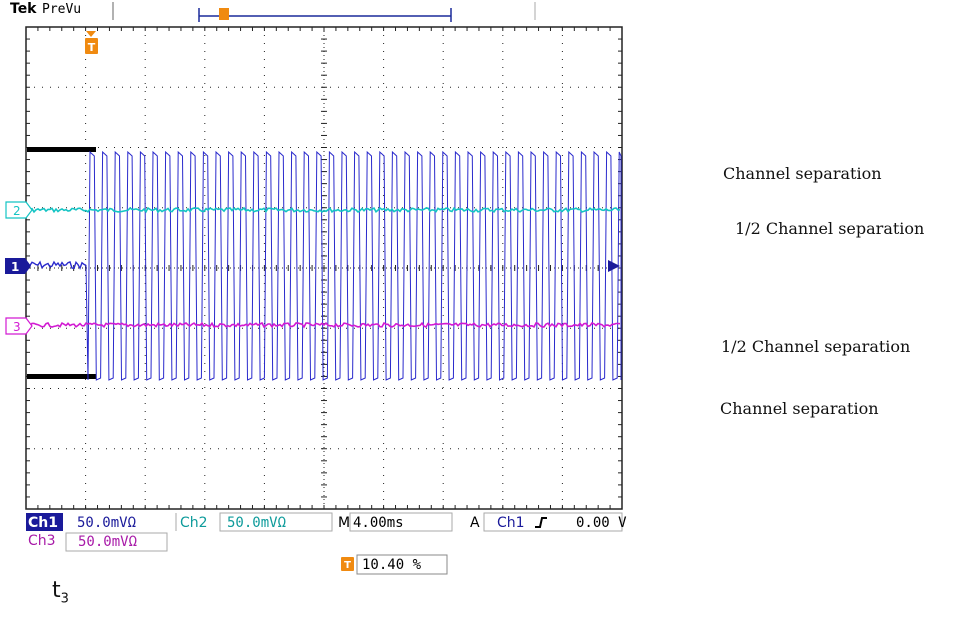  Describe the element at coordinates (15, 267) in the screenshot. I see `ch1-marker-label: 1` at that location.